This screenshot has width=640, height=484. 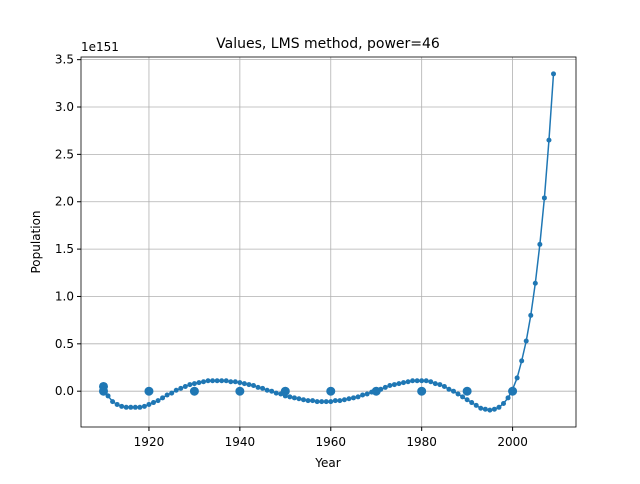 I want to click on y-tick-label: 3.5, so click(x=64, y=60).